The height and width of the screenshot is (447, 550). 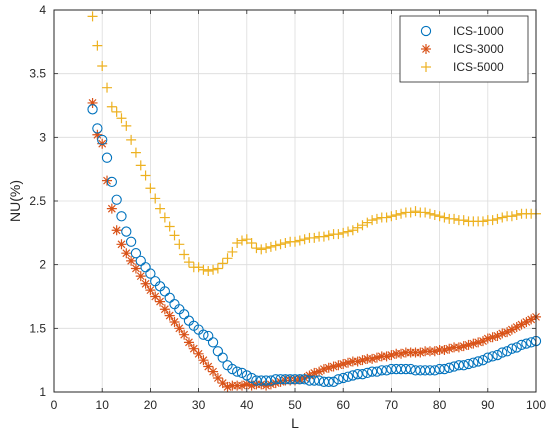 I want to click on y-tick-label: 1, so click(x=42, y=392).